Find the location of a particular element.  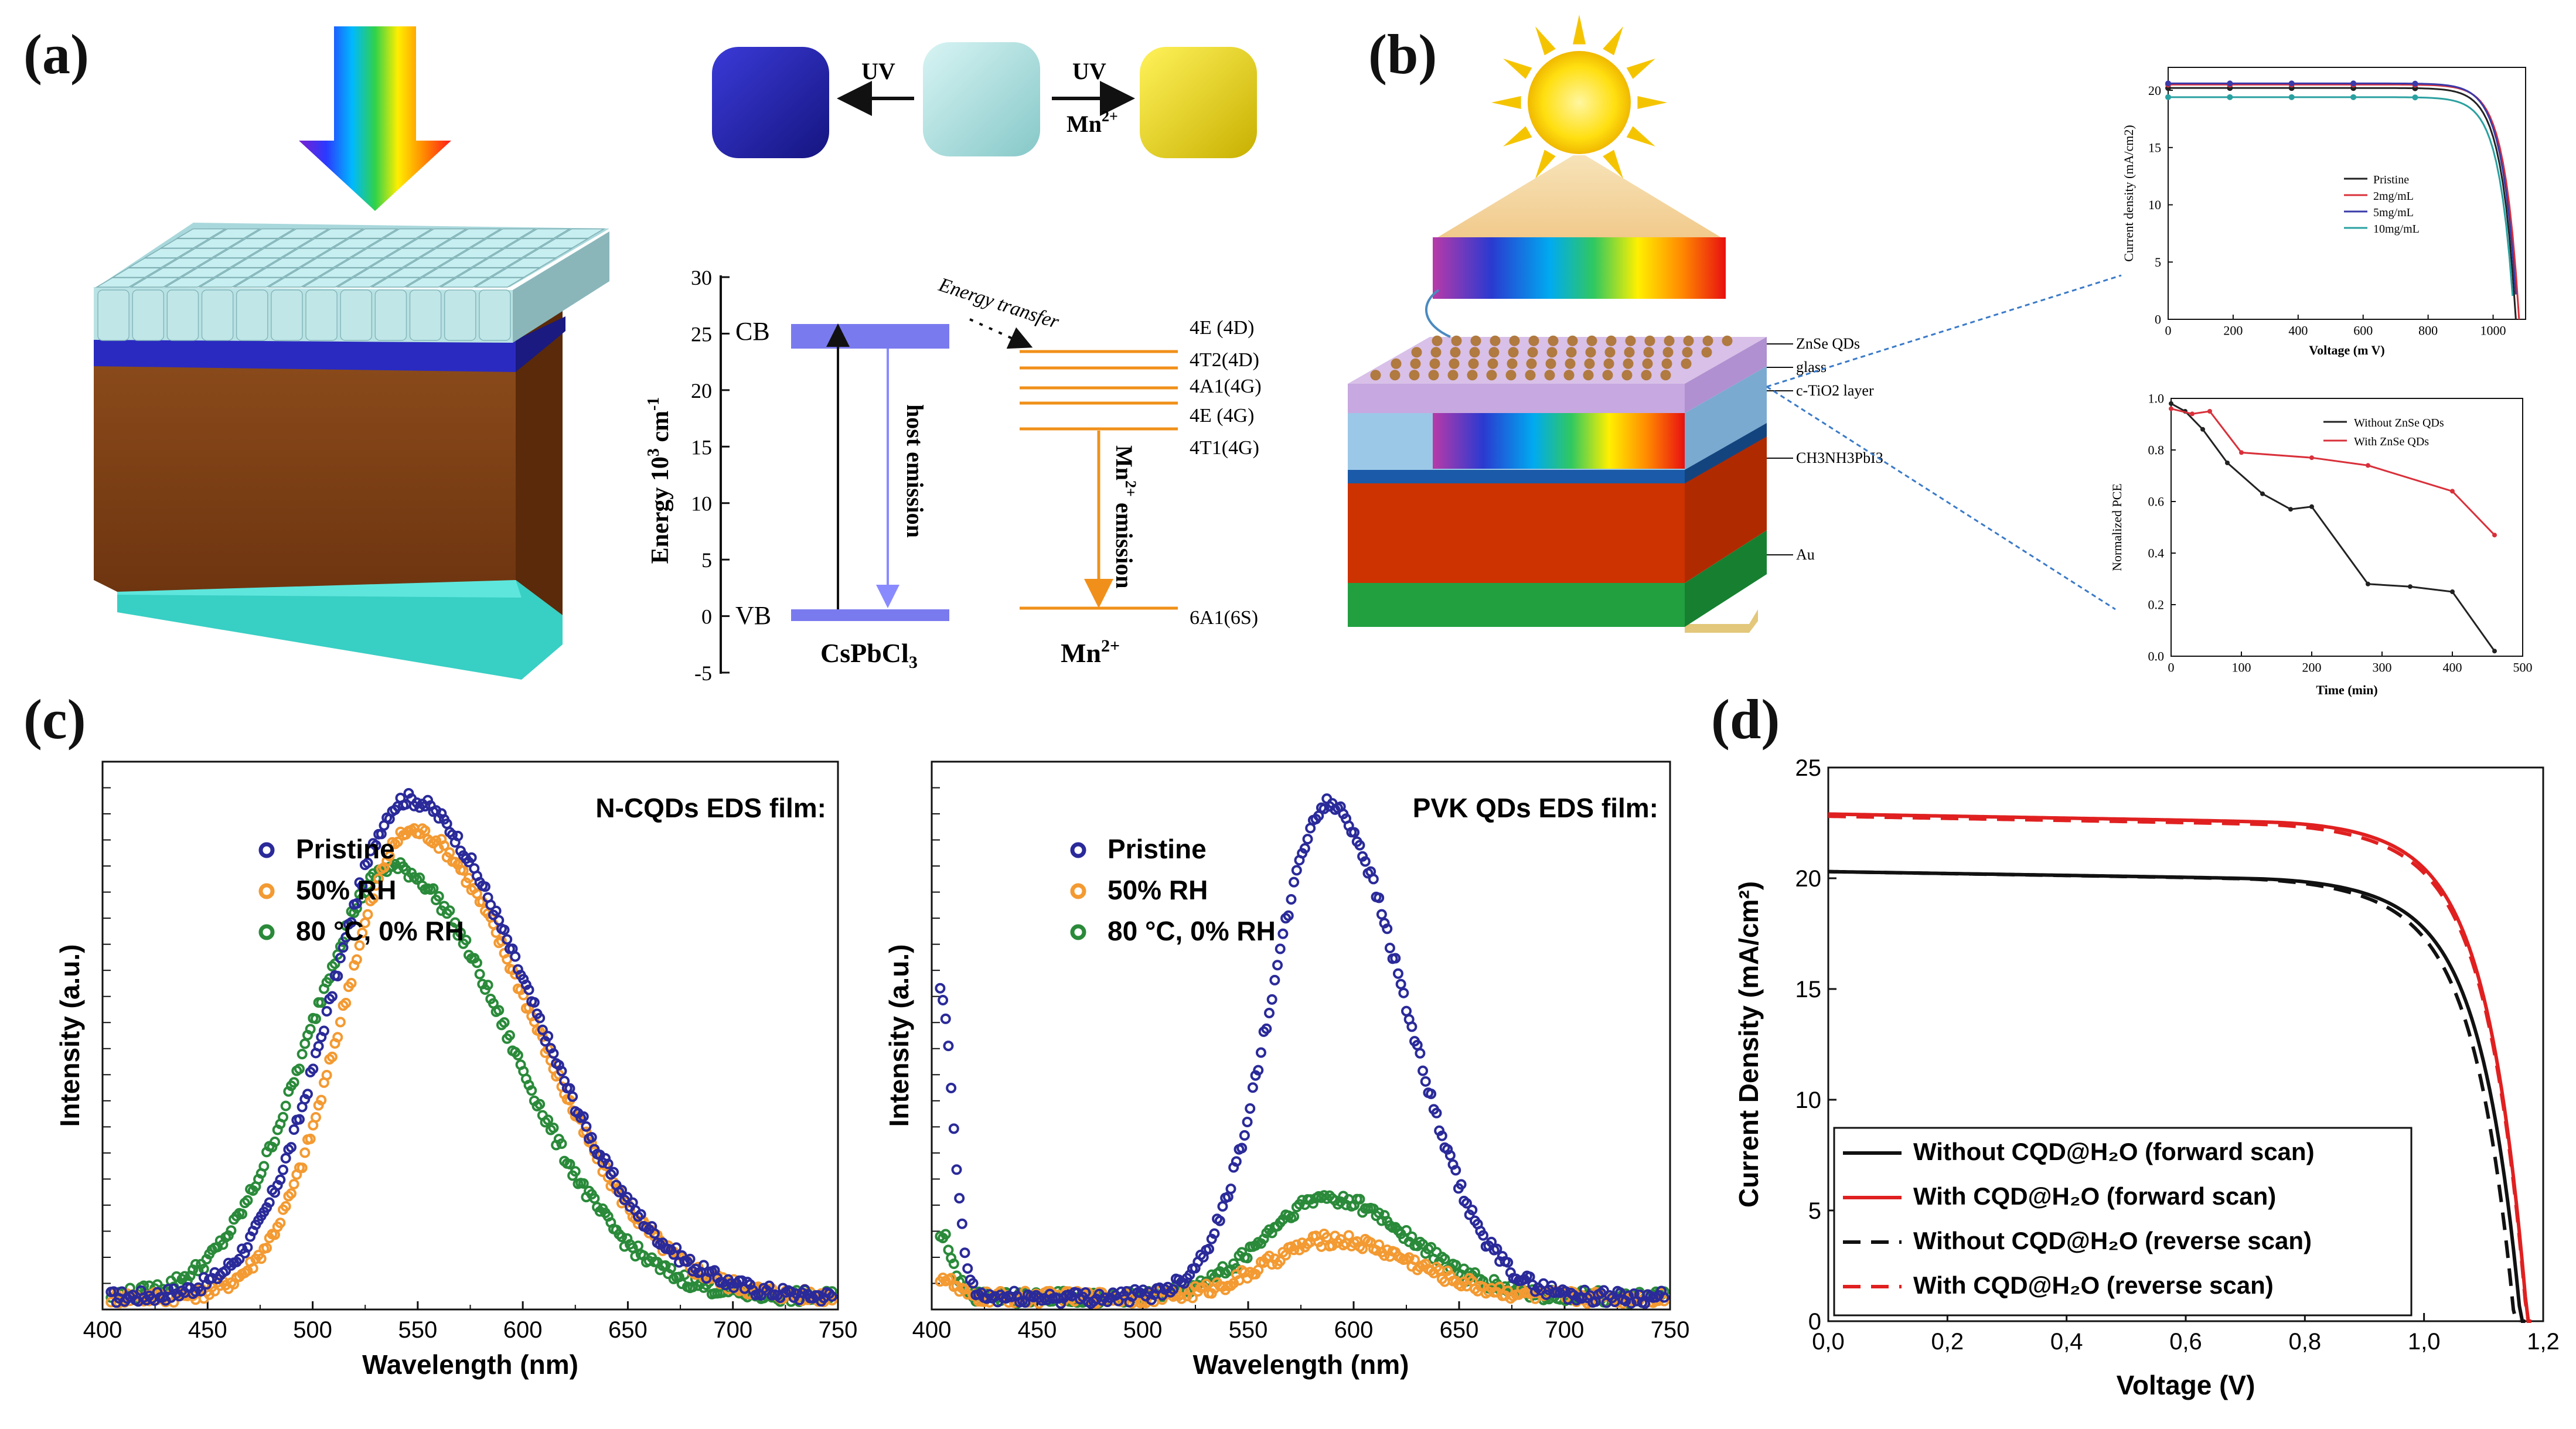

energy-tick-label: -5 is located at coordinates (703, 673).